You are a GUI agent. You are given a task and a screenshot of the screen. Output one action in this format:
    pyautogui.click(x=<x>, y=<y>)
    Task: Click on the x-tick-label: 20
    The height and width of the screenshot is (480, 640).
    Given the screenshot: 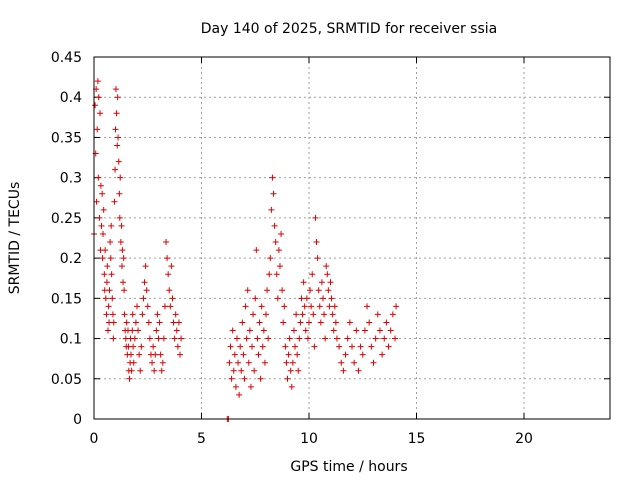 What is the action you would take?
    pyautogui.click(x=524, y=439)
    